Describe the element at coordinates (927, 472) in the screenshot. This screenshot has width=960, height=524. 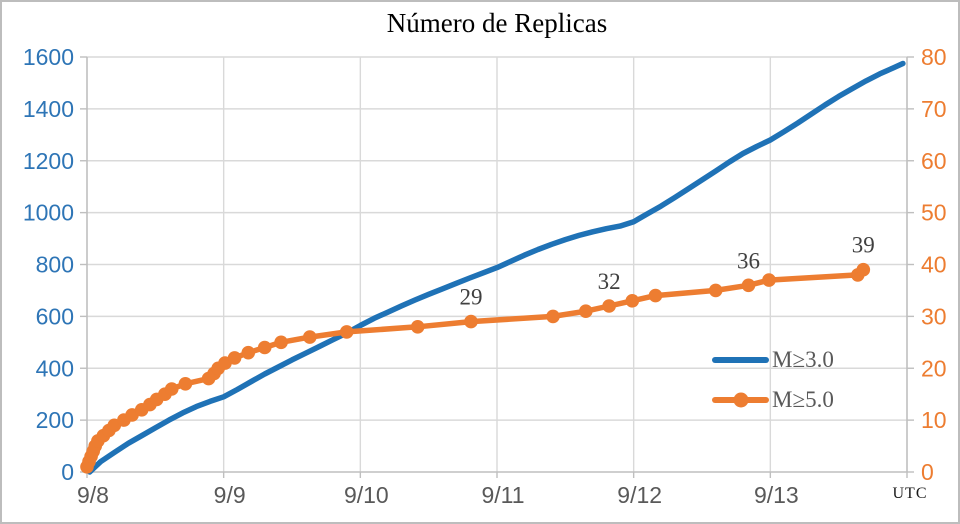
I see `y-right-tick-label: 0` at that location.